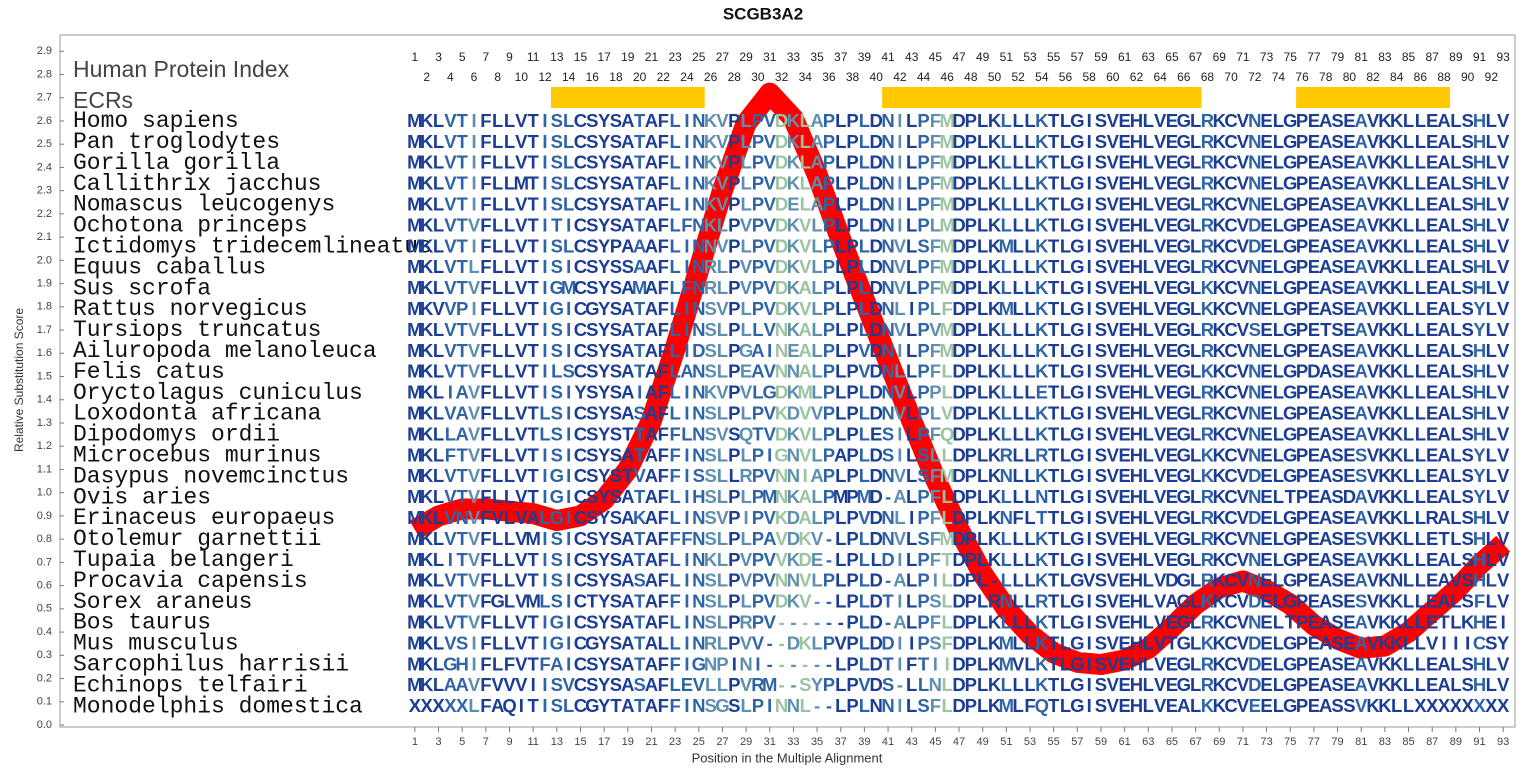  I want to click on position-number: 39, so click(865, 57).